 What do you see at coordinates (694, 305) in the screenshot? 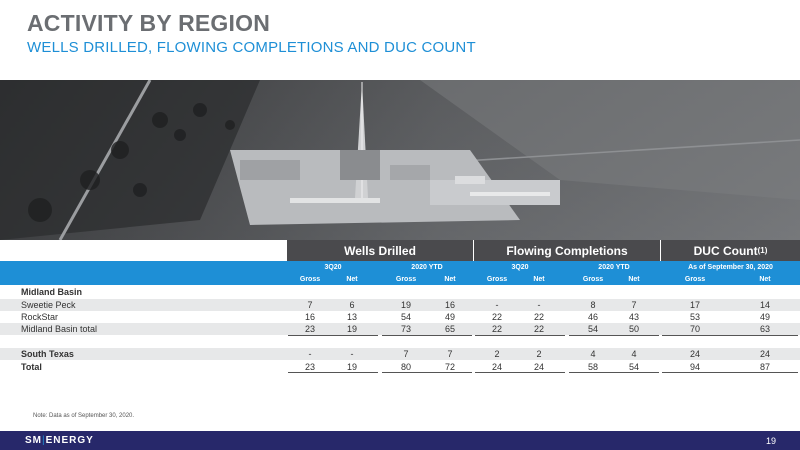
I see `cell: 17` at bounding box center [694, 305].